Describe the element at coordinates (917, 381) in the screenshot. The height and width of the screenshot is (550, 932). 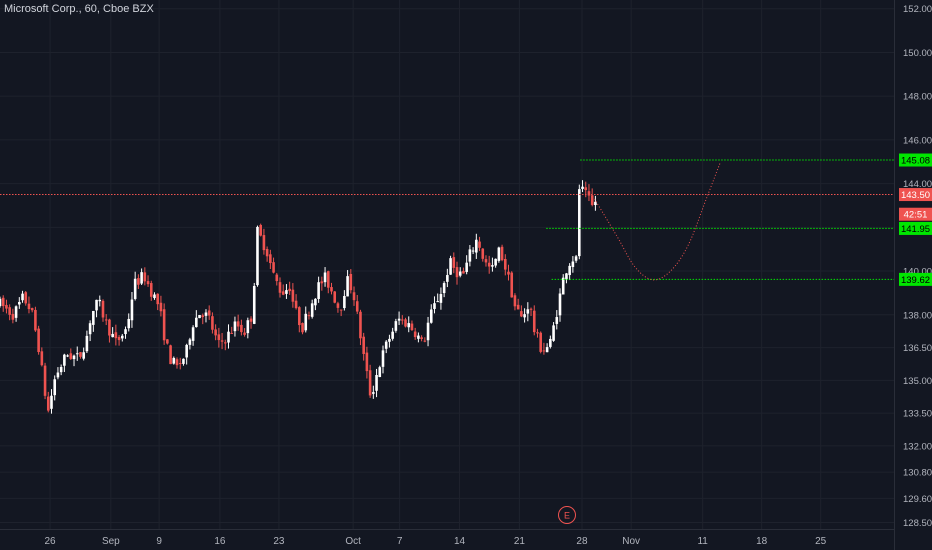
I see `price-axis-tick: 135.00` at that location.